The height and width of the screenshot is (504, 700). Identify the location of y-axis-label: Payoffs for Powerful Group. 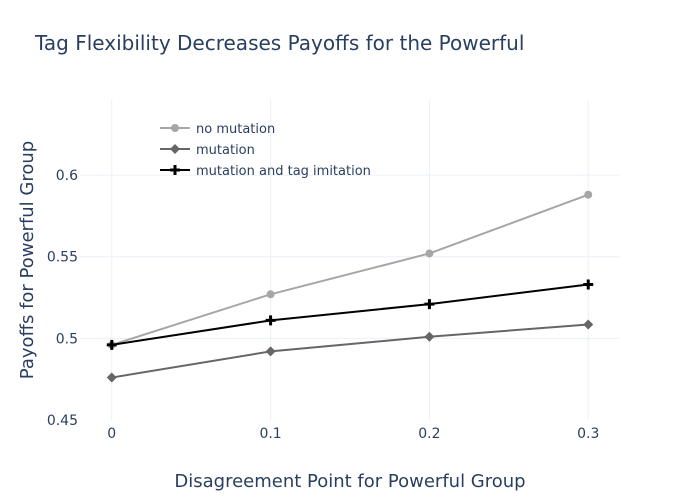
(27, 260).